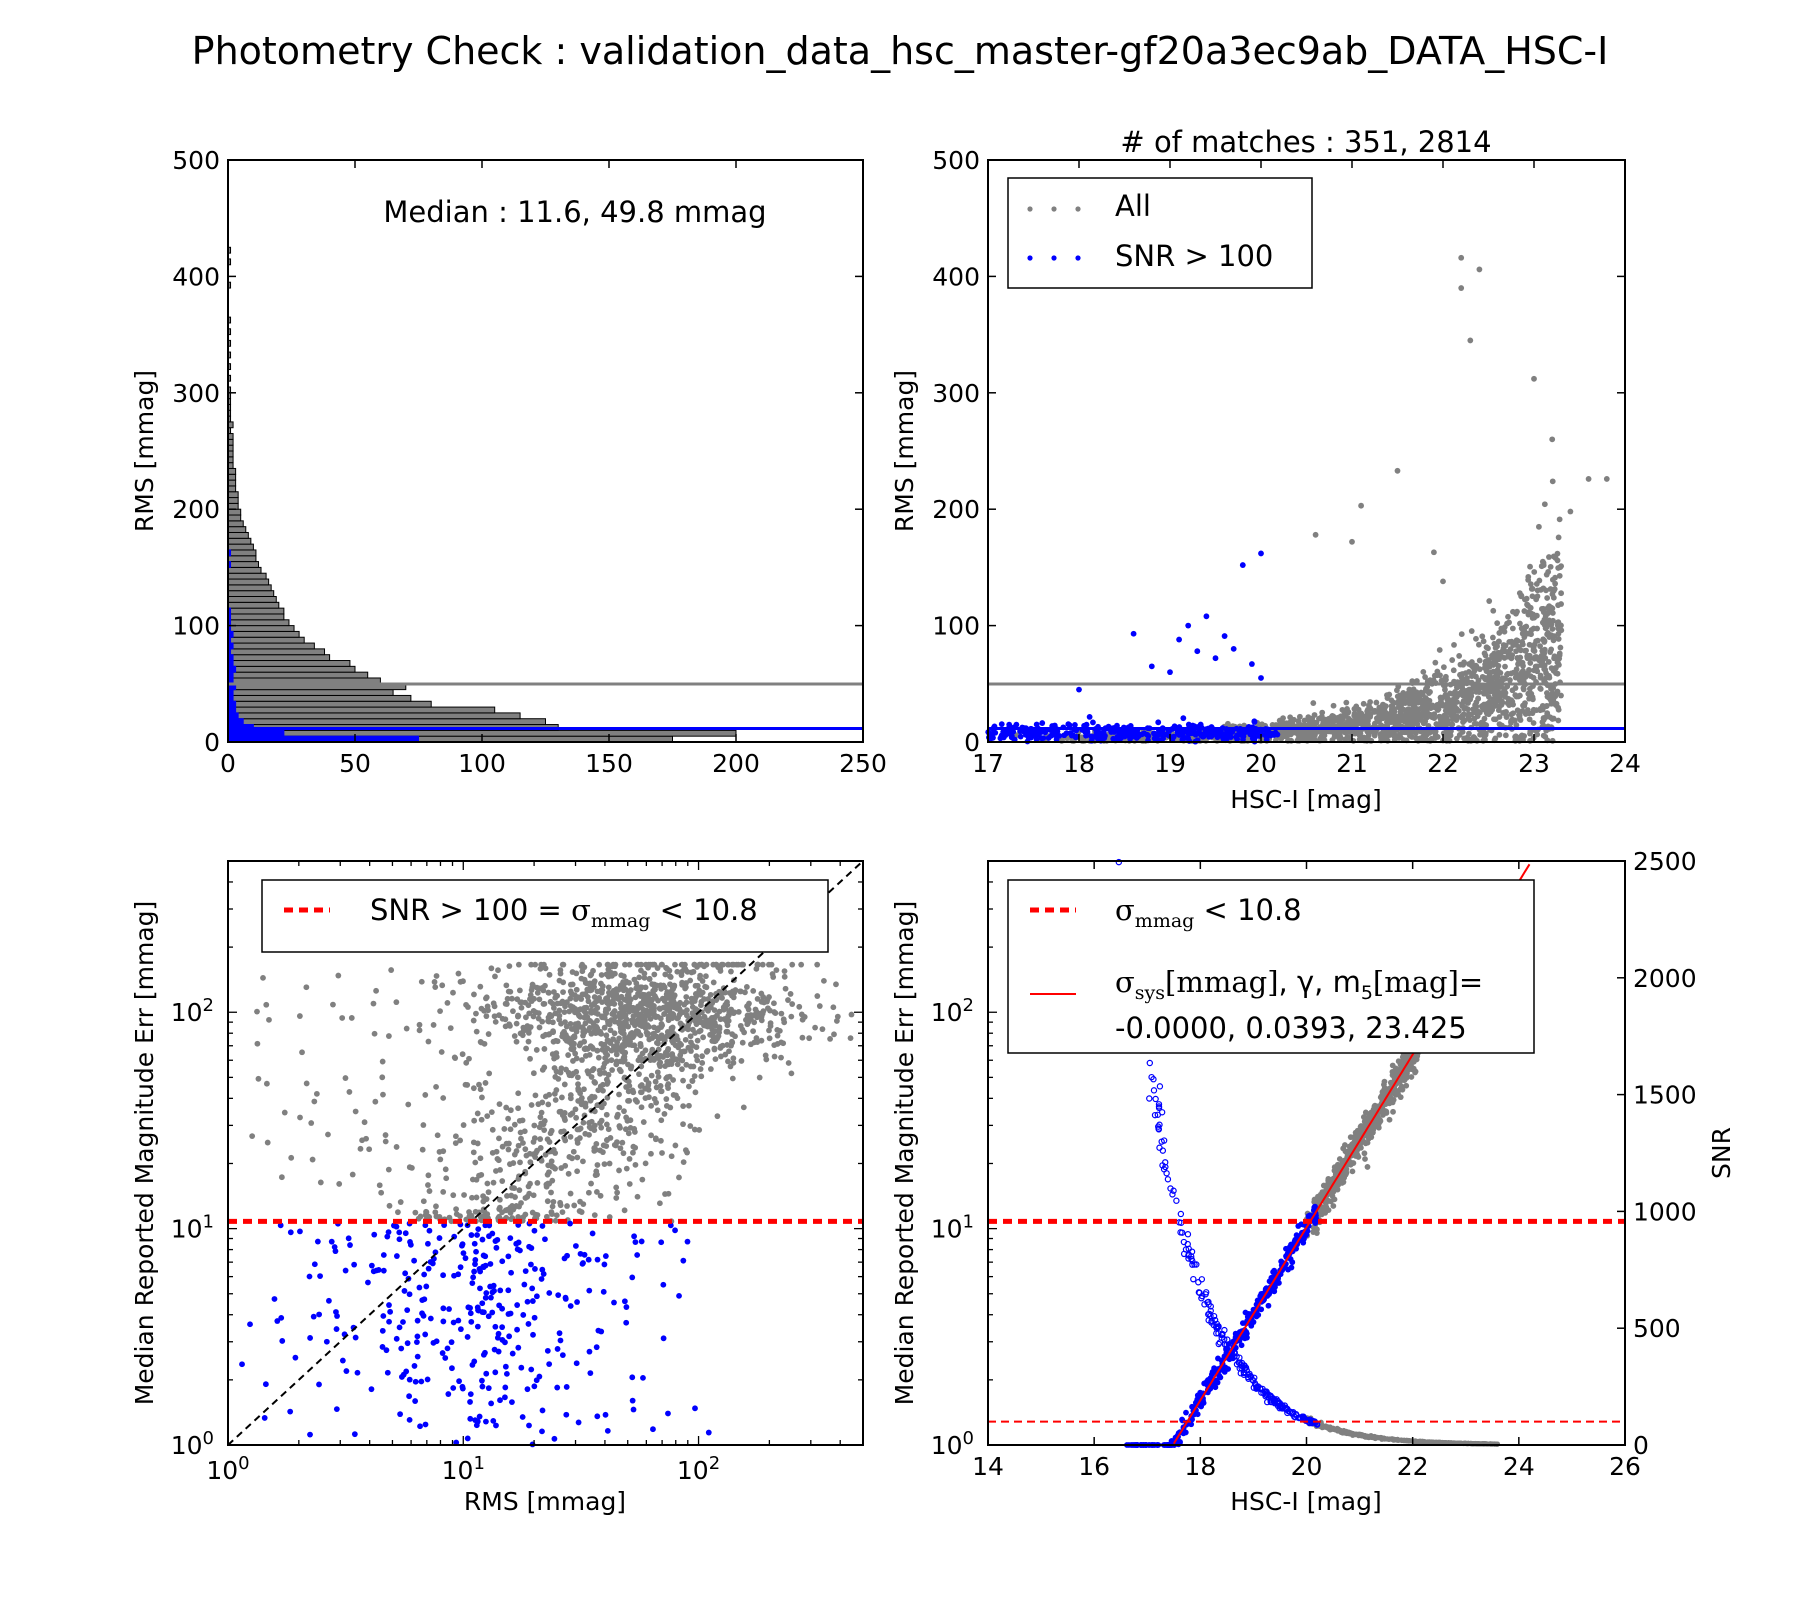 The image size is (1800, 1600). I want to click on x-tick-label: 200, so click(736, 763).